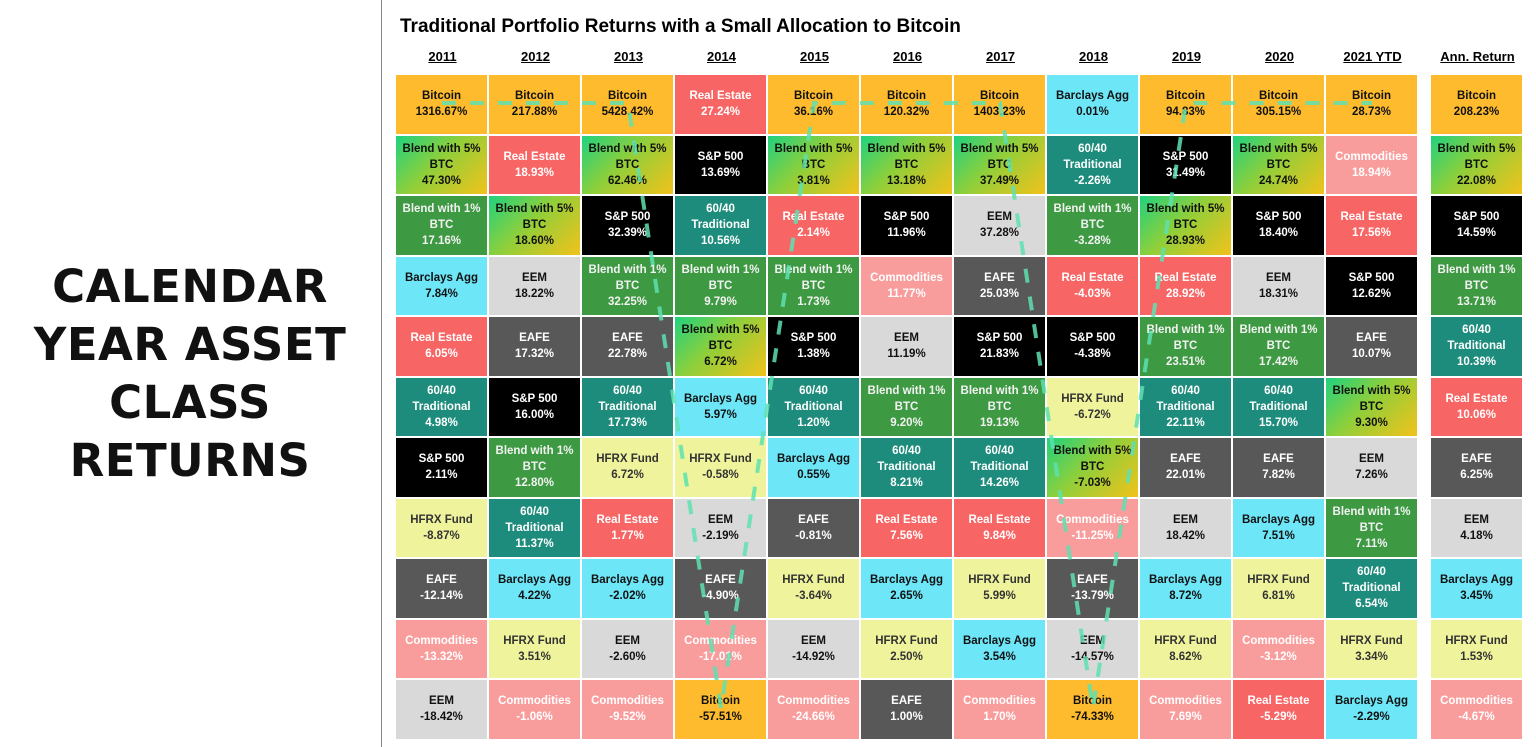  What do you see at coordinates (627, 233) in the screenshot?
I see `cell-value: 32.39%` at bounding box center [627, 233].